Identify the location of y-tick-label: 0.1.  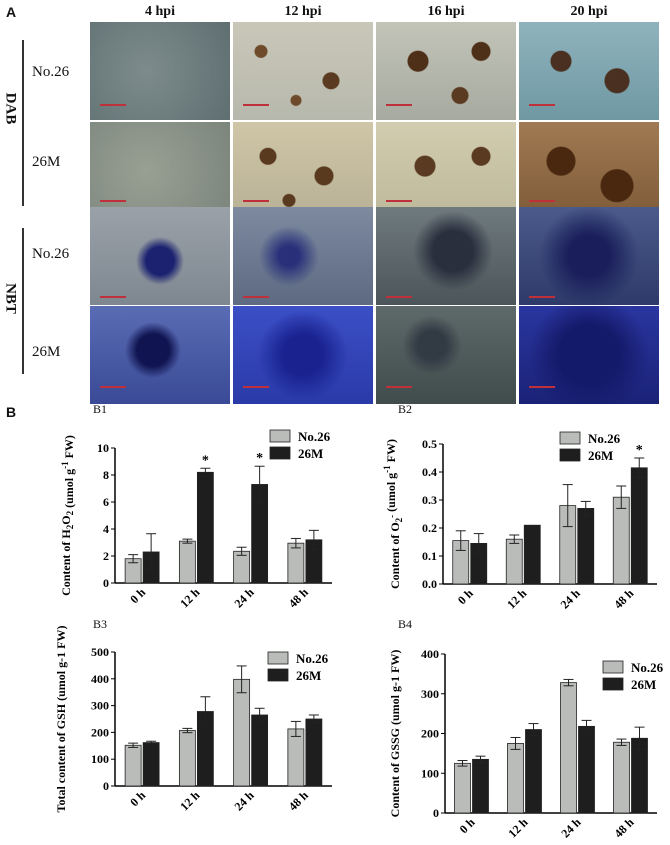
(429, 556).